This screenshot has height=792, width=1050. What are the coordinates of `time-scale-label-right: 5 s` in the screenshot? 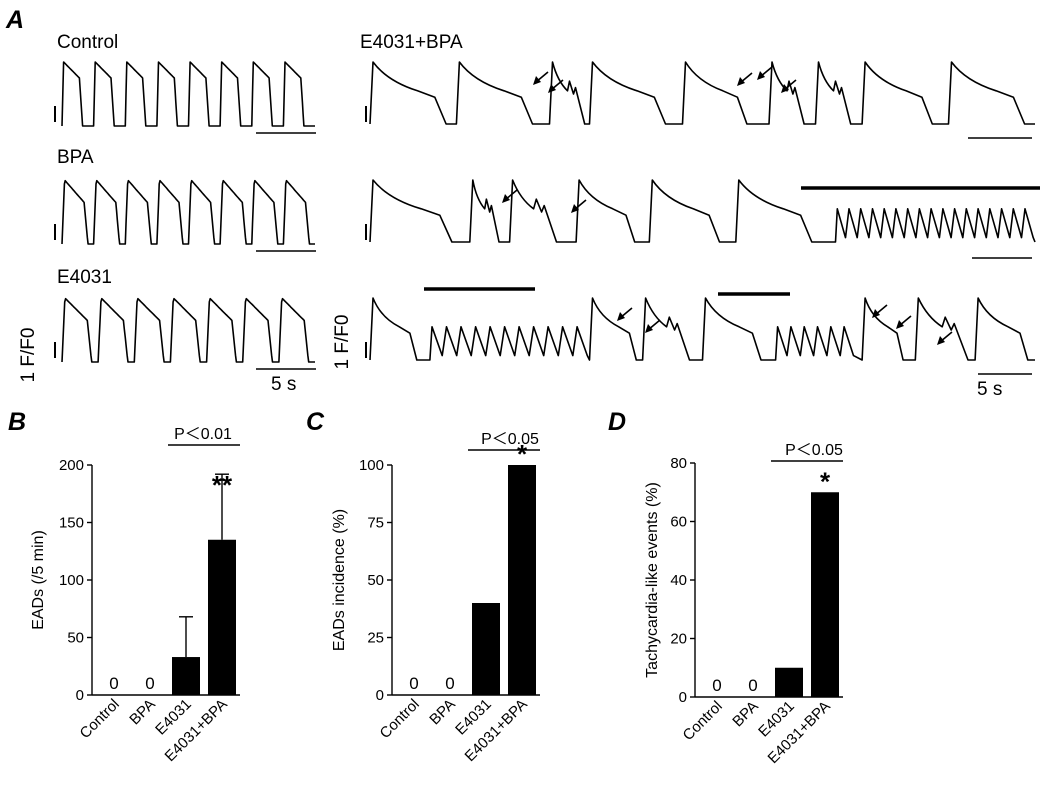 It's located at (989, 389).